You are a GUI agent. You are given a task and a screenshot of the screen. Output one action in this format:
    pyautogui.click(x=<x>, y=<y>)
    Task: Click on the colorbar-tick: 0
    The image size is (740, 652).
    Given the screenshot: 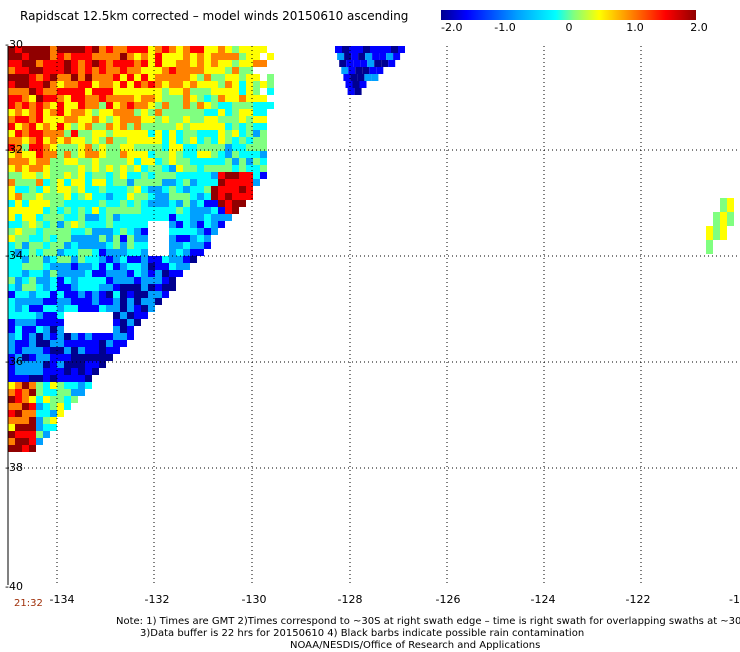 What is the action you would take?
    pyautogui.click(x=569, y=27)
    